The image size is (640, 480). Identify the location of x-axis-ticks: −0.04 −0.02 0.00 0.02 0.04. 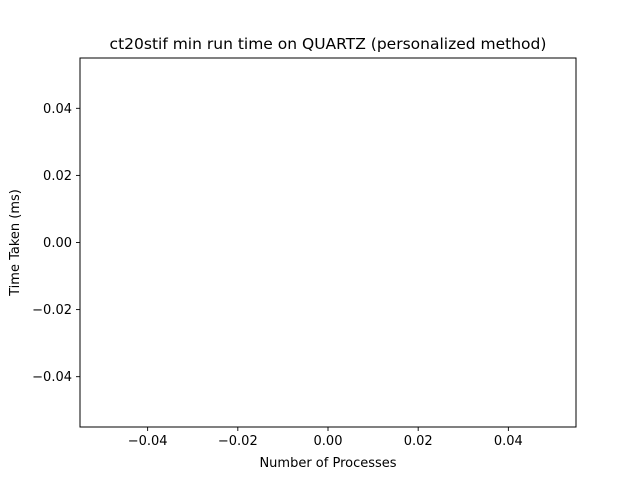
(325, 438).